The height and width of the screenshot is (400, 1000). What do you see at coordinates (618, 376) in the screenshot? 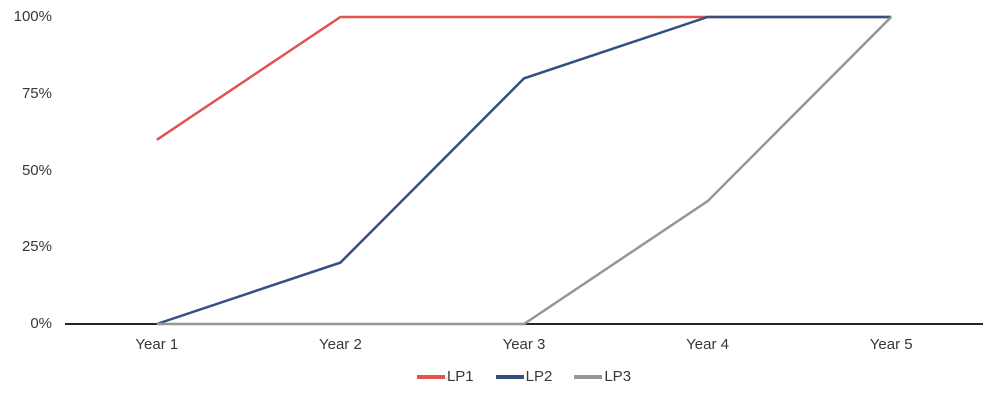
I see `legend-label: LP3` at bounding box center [618, 376].